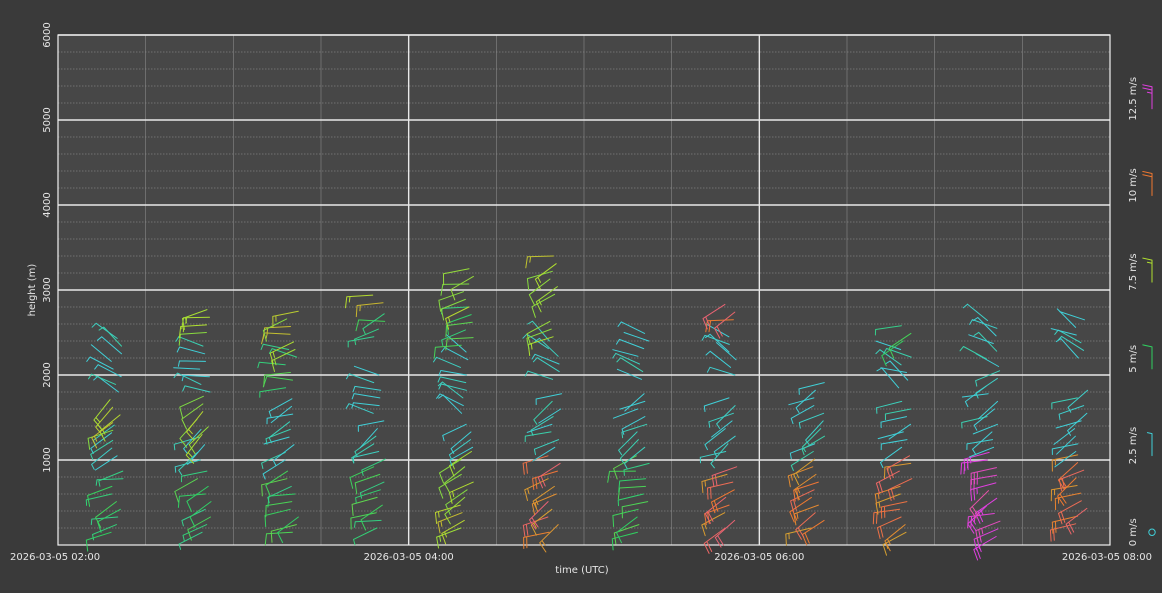  What do you see at coordinates (55, 557) in the screenshot?
I see `x-tick-label: 2026-03-05 02:00` at bounding box center [55, 557].